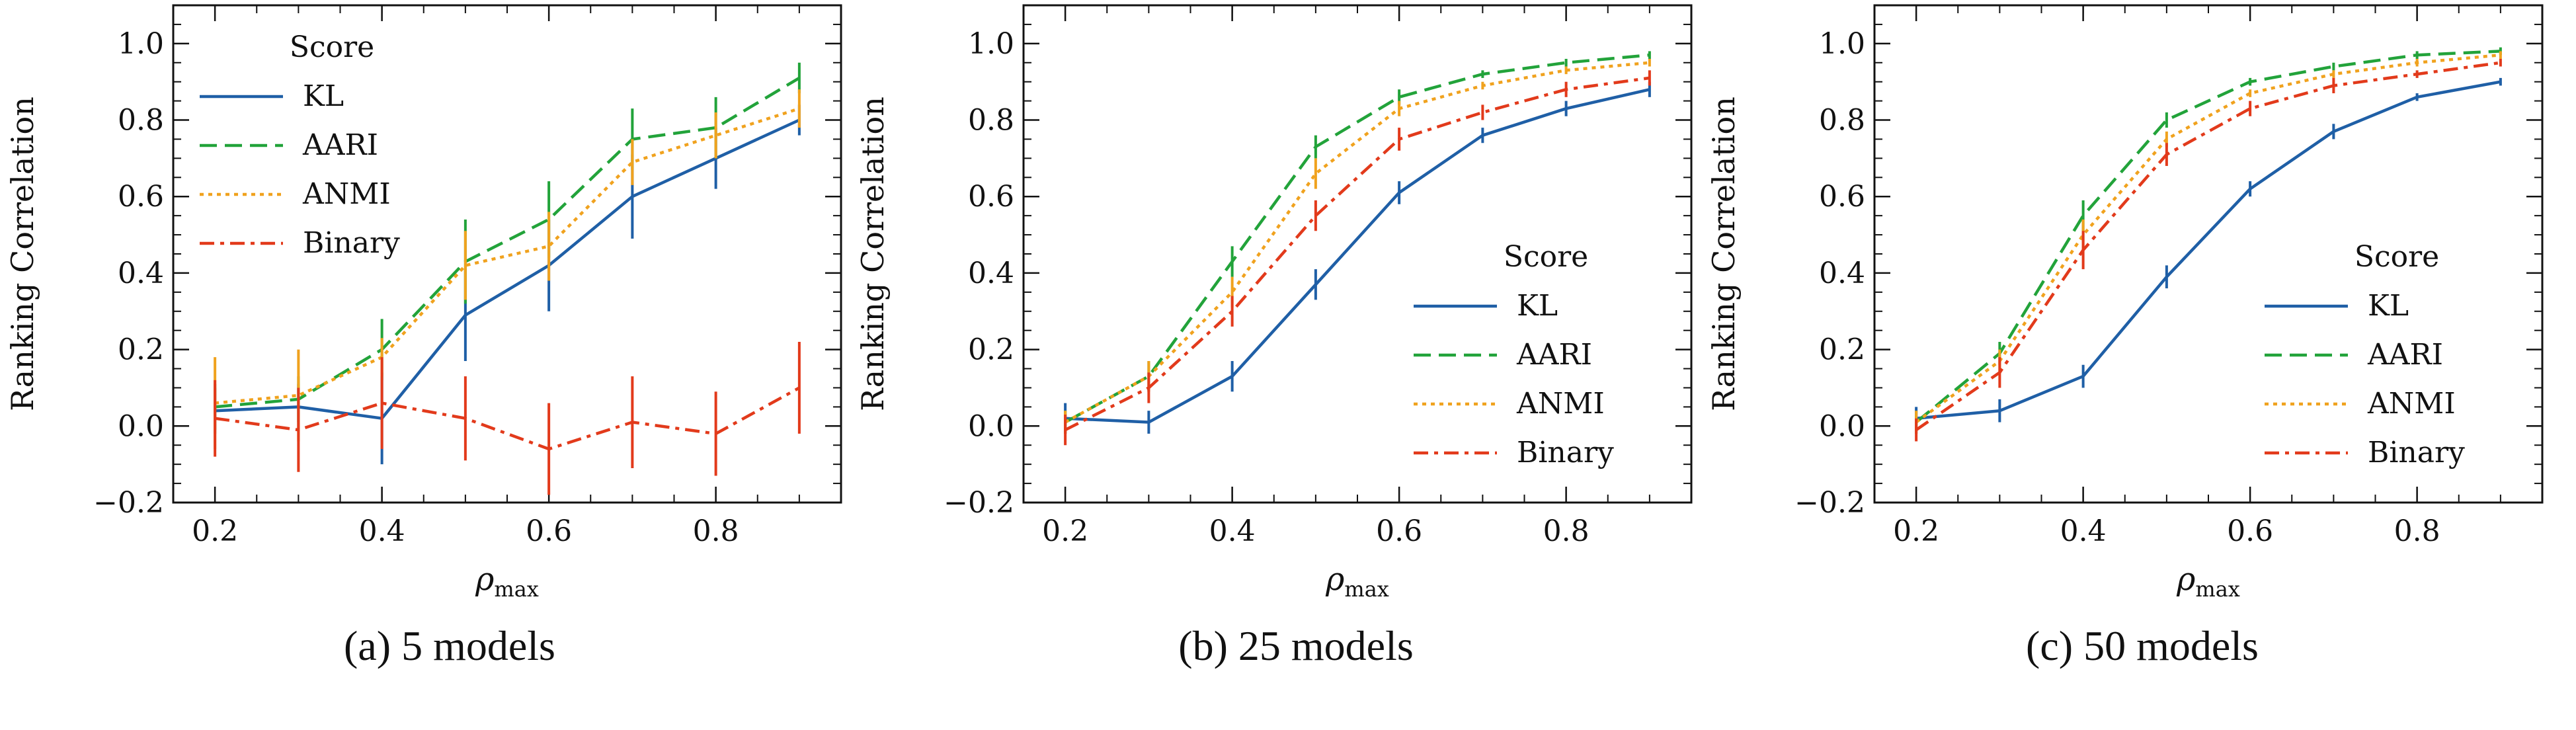 This screenshot has width=2576, height=730. I want to click on caption-a: (a) 5 models, so click(450, 646).